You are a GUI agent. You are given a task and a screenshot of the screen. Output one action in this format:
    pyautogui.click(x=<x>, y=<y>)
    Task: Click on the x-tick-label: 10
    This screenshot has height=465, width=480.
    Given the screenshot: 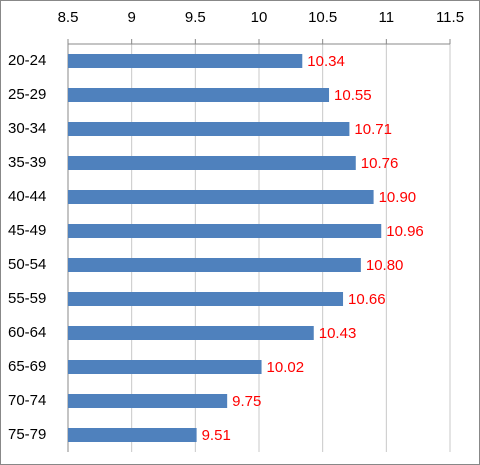 What is the action you would take?
    pyautogui.click(x=259, y=17)
    